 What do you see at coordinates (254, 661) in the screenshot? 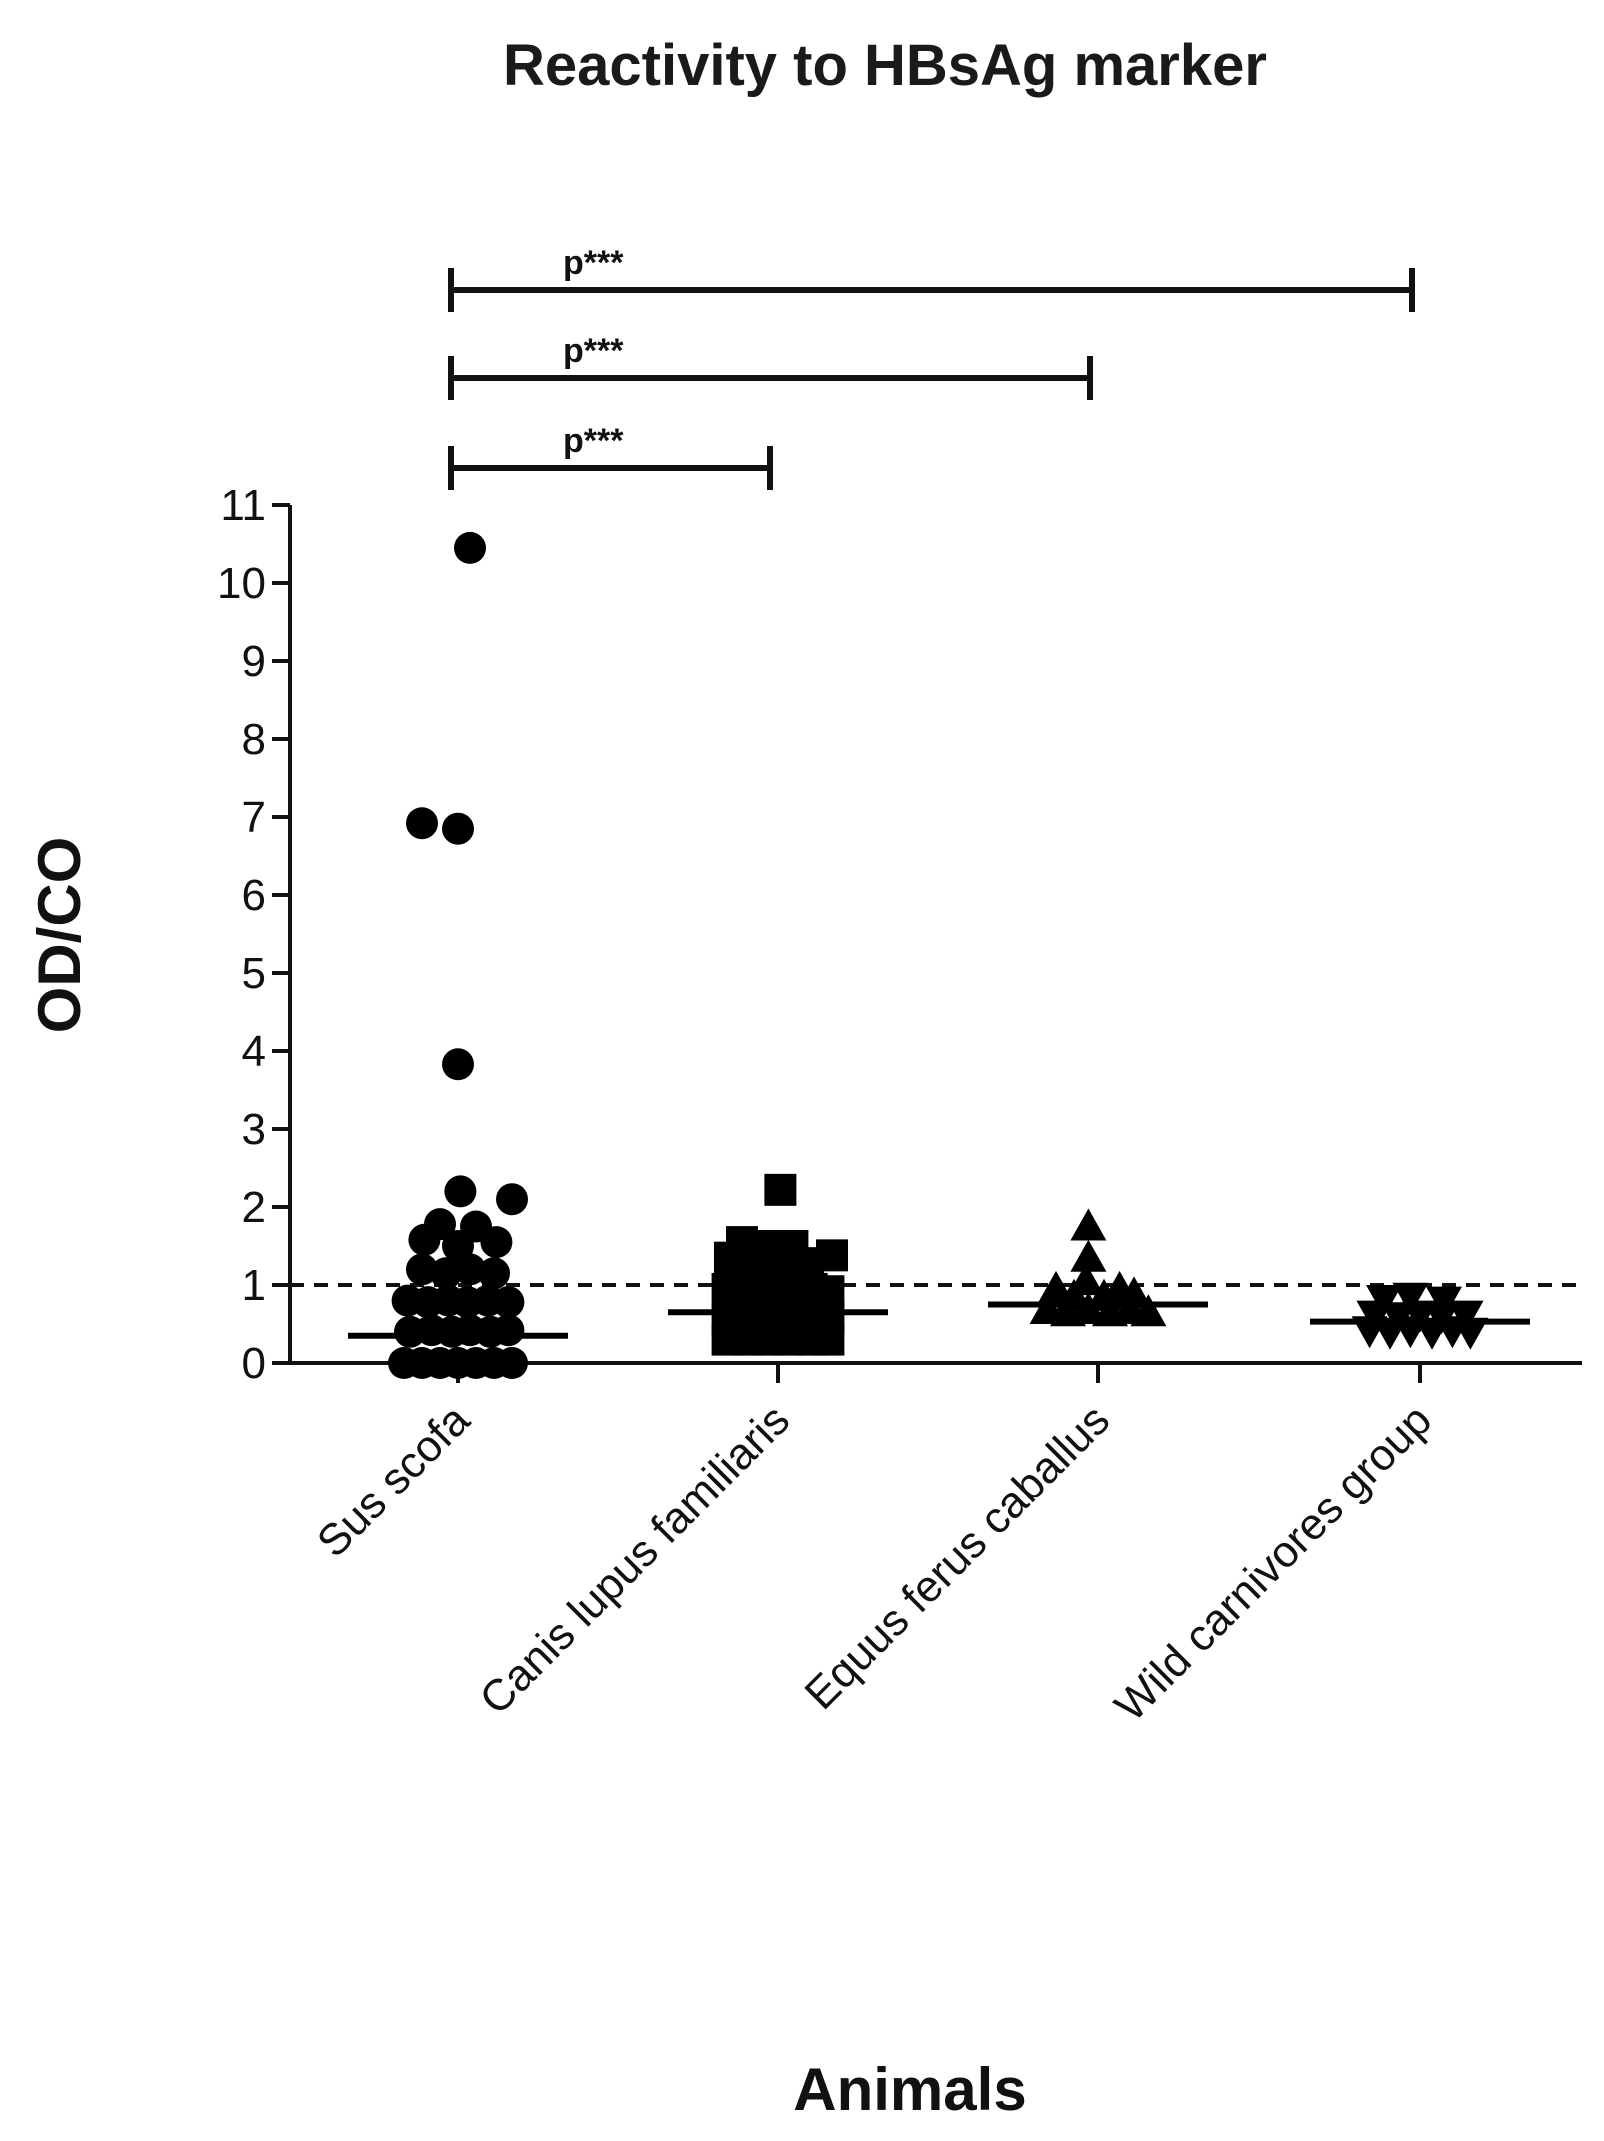
I see `y-tick-label: 9` at bounding box center [254, 661].